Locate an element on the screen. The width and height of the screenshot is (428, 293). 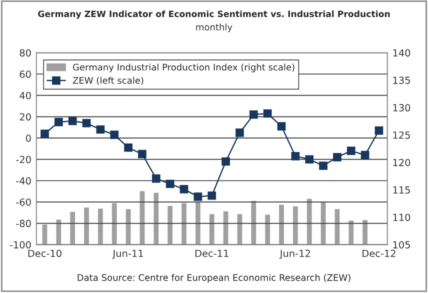
y-tick-label: -80 is located at coordinates (23, 224).